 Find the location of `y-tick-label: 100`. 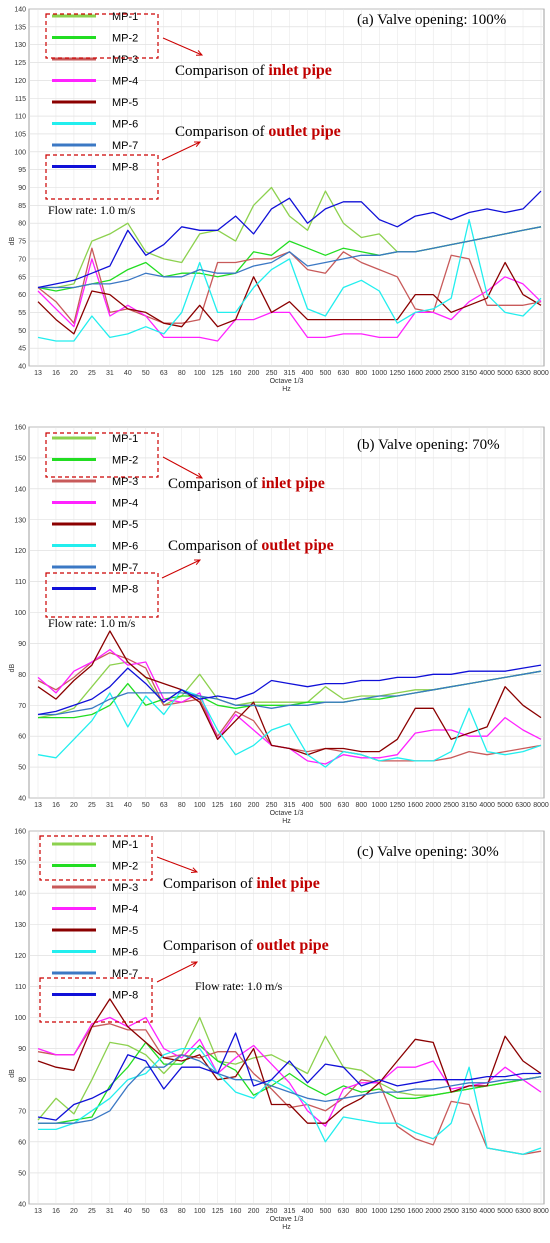

y-tick-label: 100 is located at coordinates (20, 1018).